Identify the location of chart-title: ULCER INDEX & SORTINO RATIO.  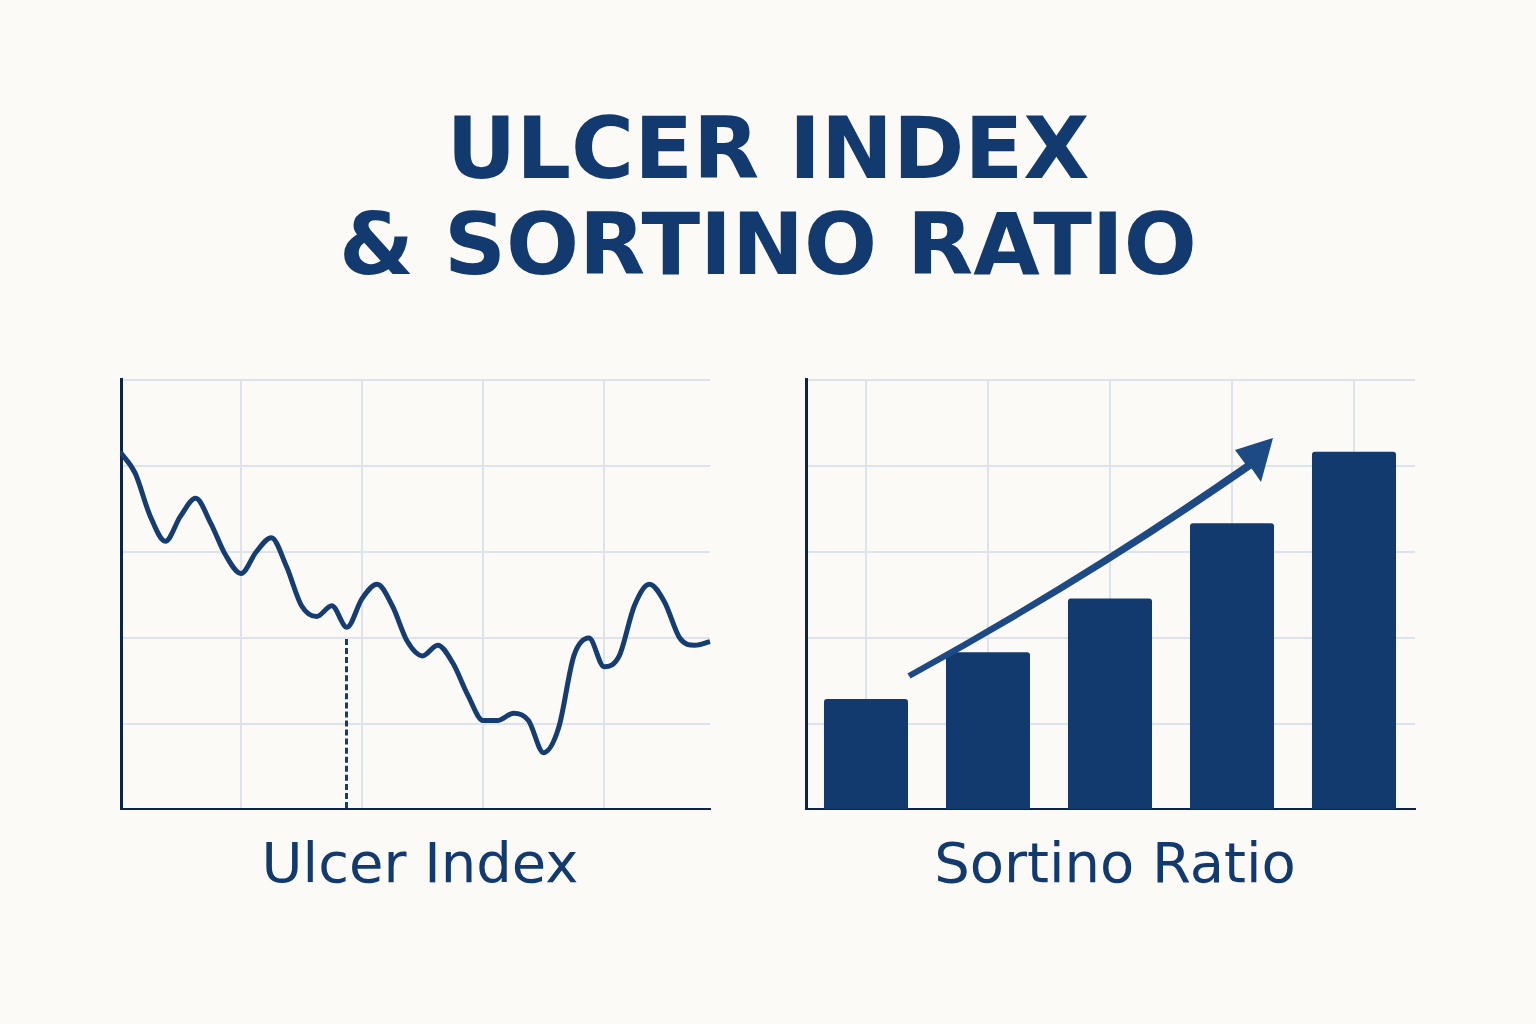
(768, 196).